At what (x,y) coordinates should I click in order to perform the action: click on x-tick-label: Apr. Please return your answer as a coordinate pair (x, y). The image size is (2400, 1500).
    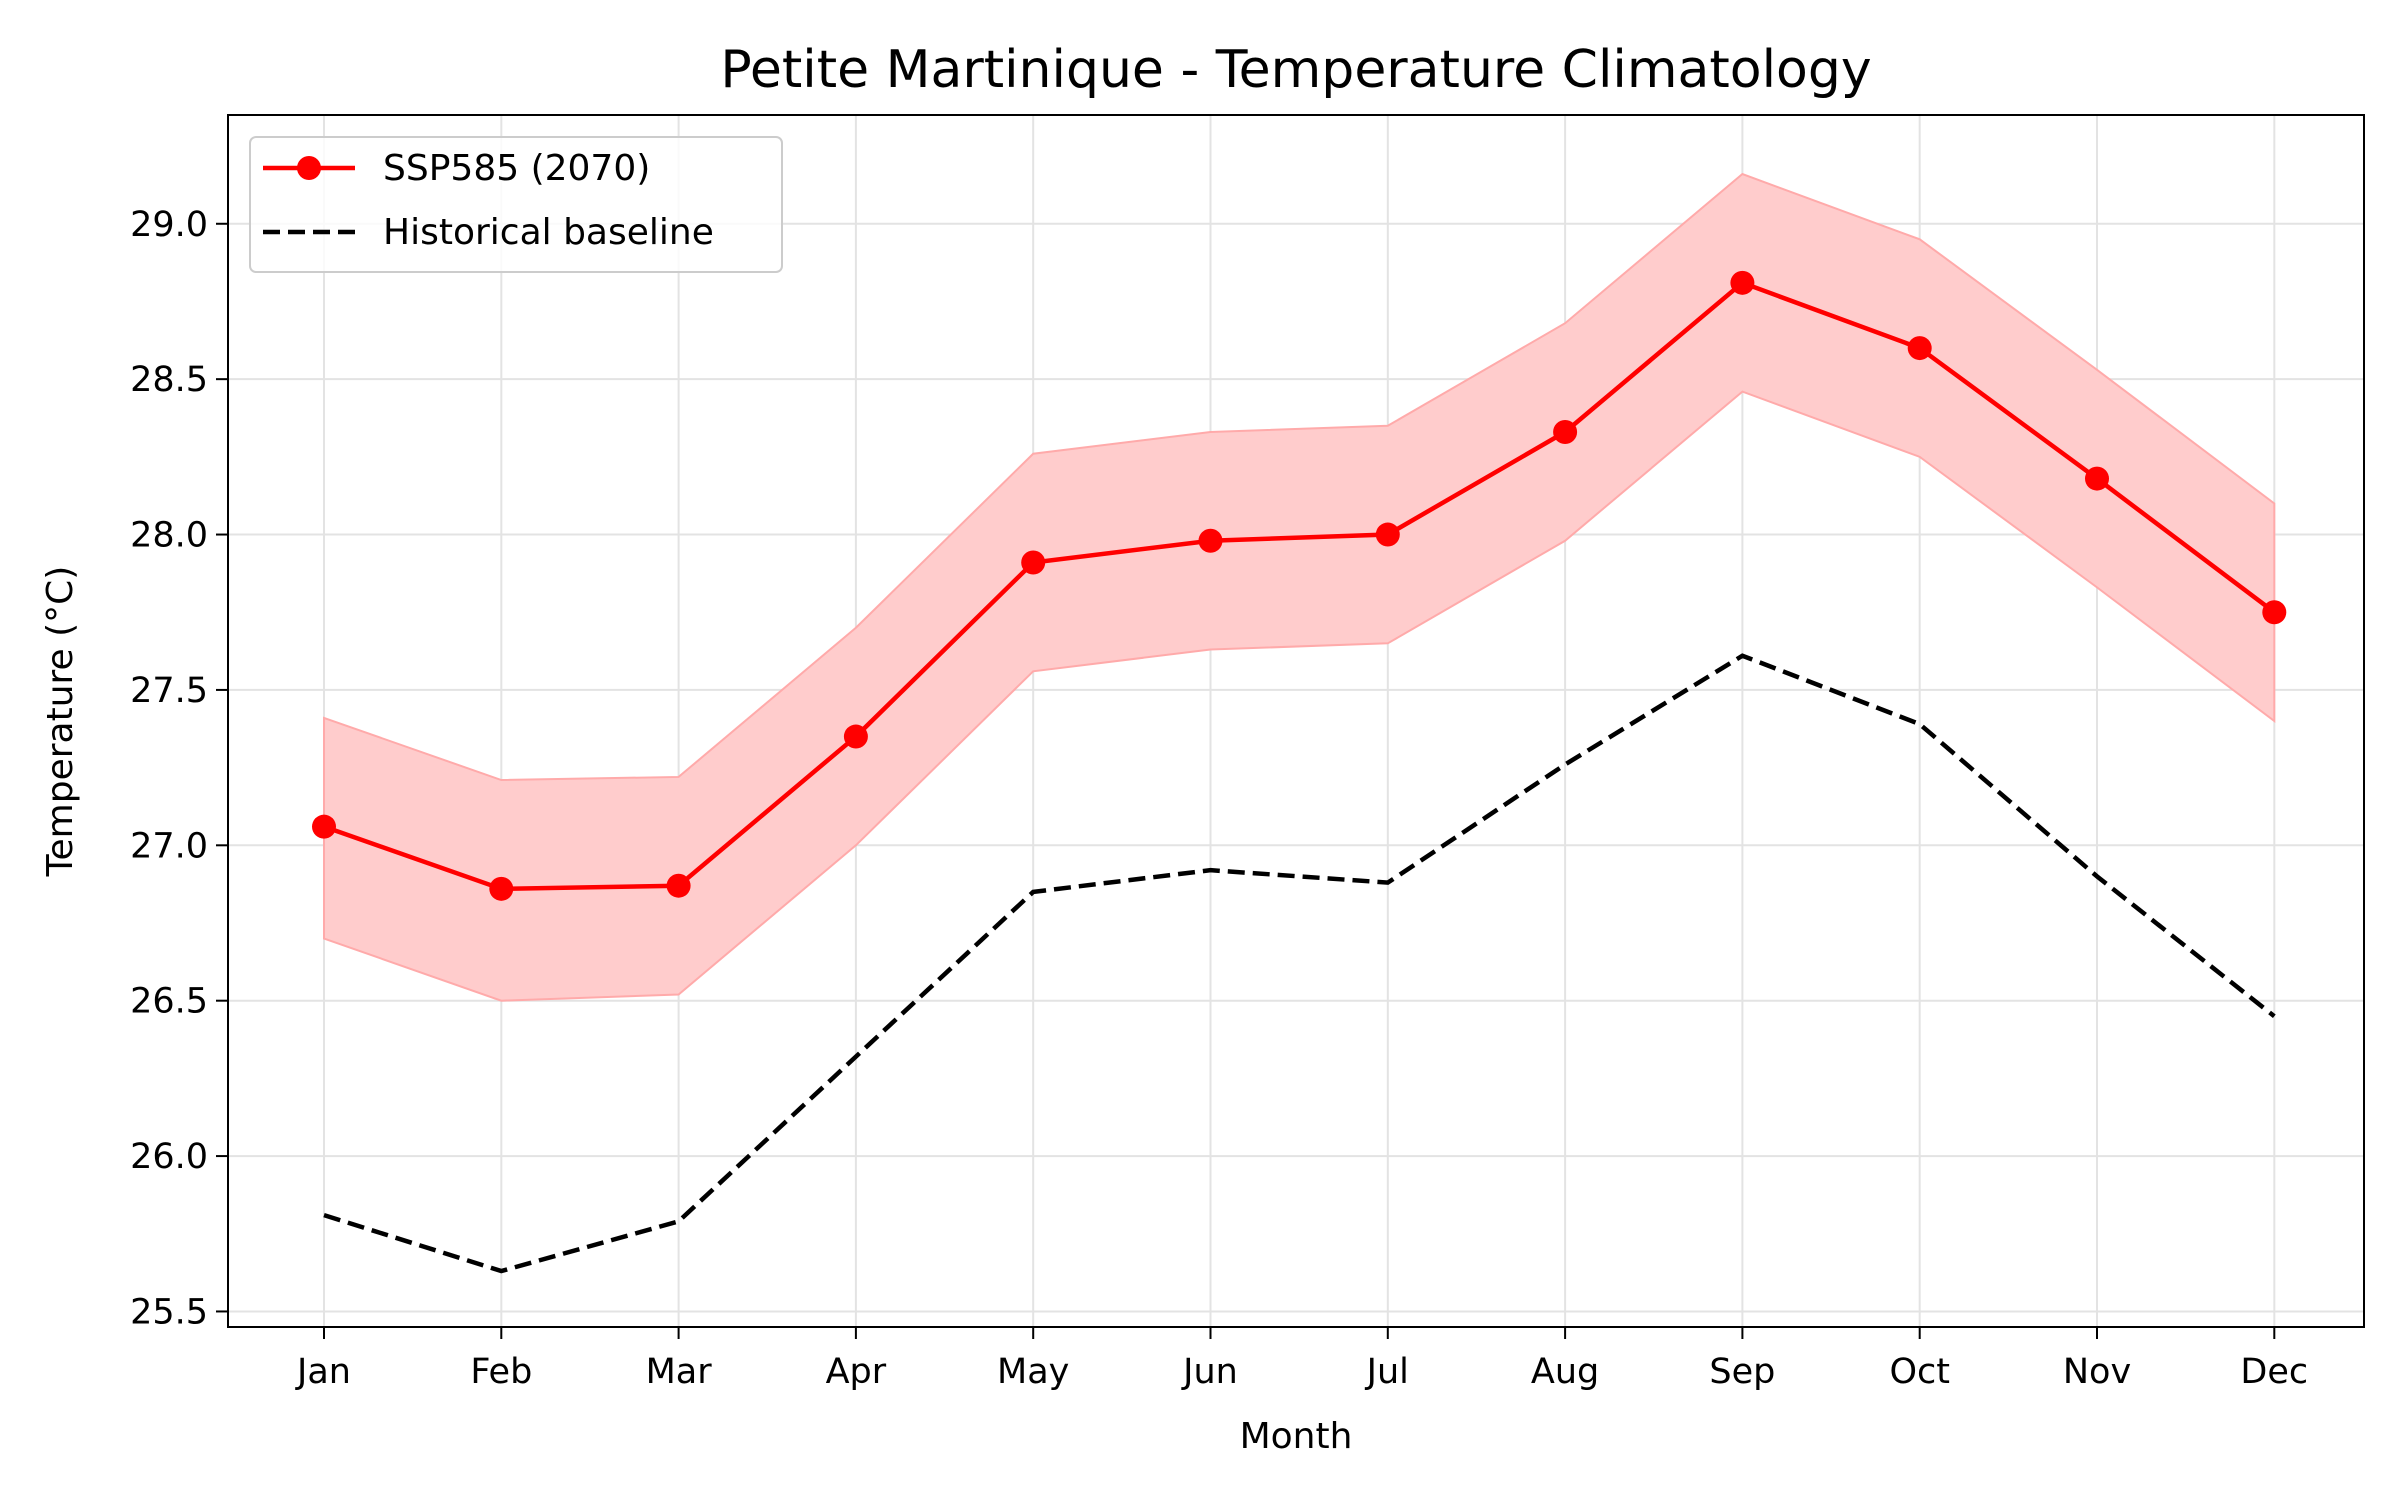
    Looking at the image, I should click on (856, 1372).